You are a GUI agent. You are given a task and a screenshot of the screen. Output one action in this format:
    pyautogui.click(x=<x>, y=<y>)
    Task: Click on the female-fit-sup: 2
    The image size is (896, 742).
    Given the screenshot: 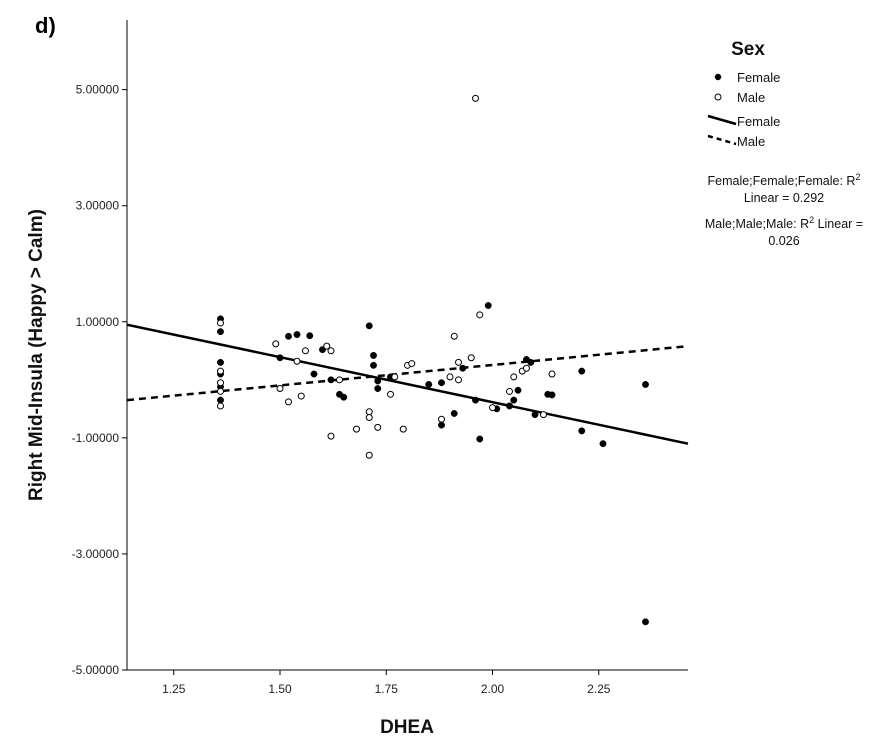 What is the action you would take?
    pyautogui.click(x=857, y=177)
    